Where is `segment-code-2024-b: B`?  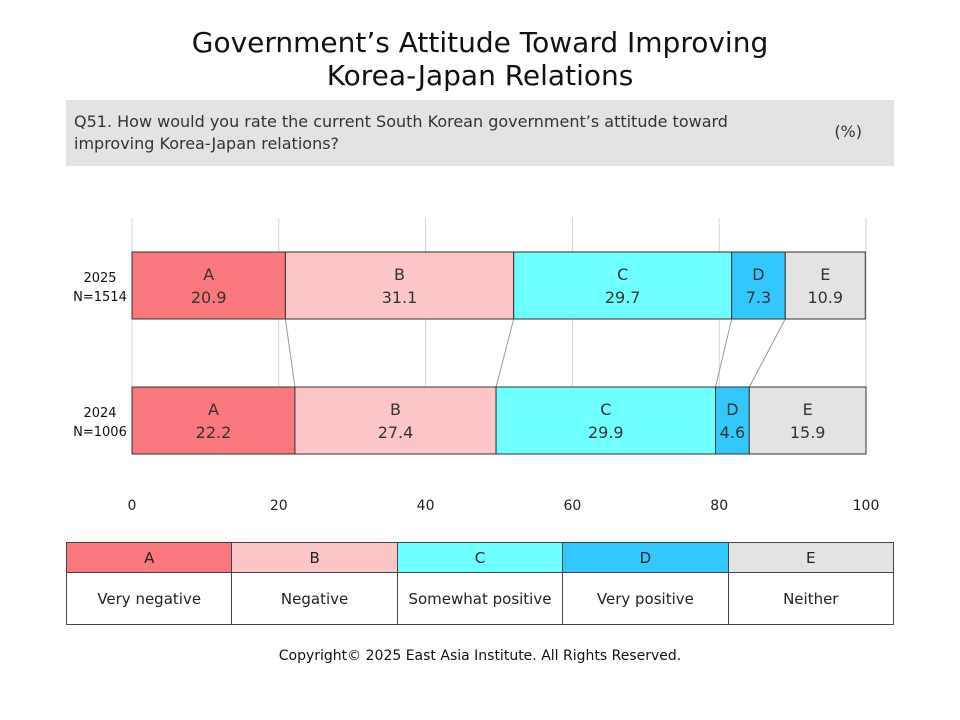
segment-code-2024-b: B is located at coordinates (395, 409).